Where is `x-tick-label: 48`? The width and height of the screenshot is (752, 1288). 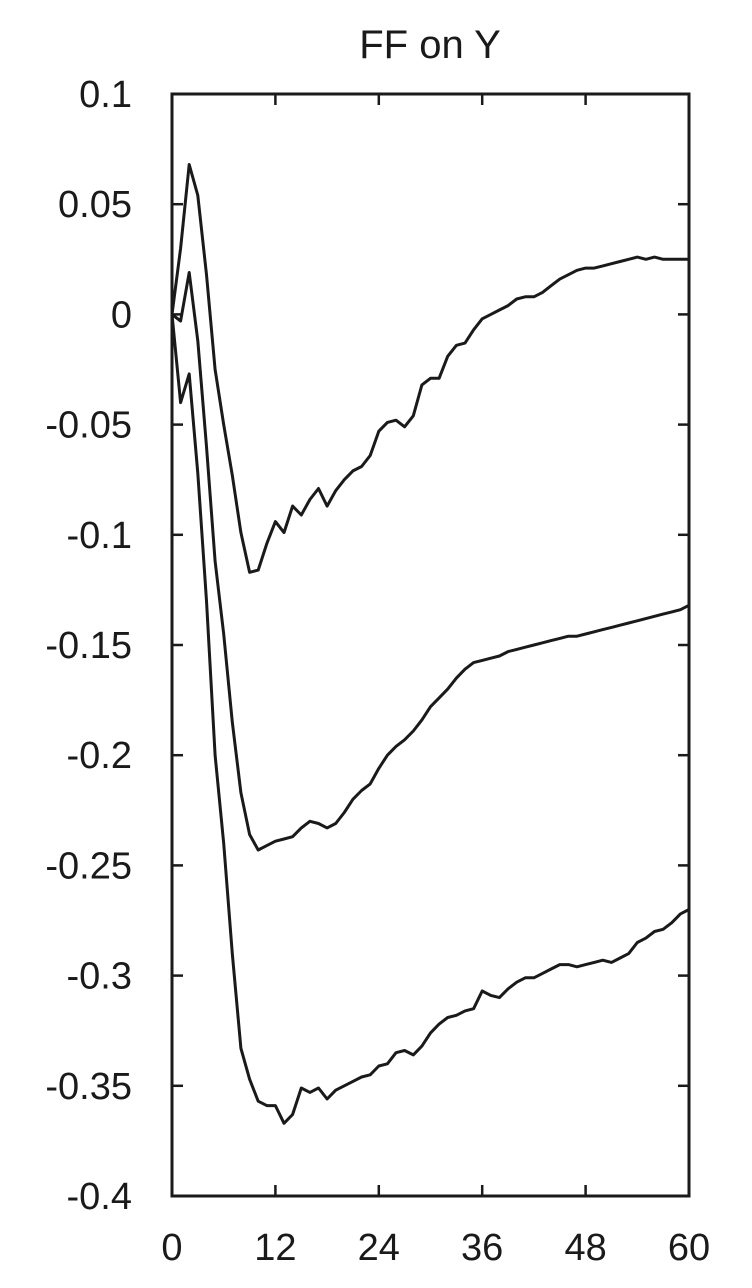
x-tick-label: 48 is located at coordinates (585, 1248).